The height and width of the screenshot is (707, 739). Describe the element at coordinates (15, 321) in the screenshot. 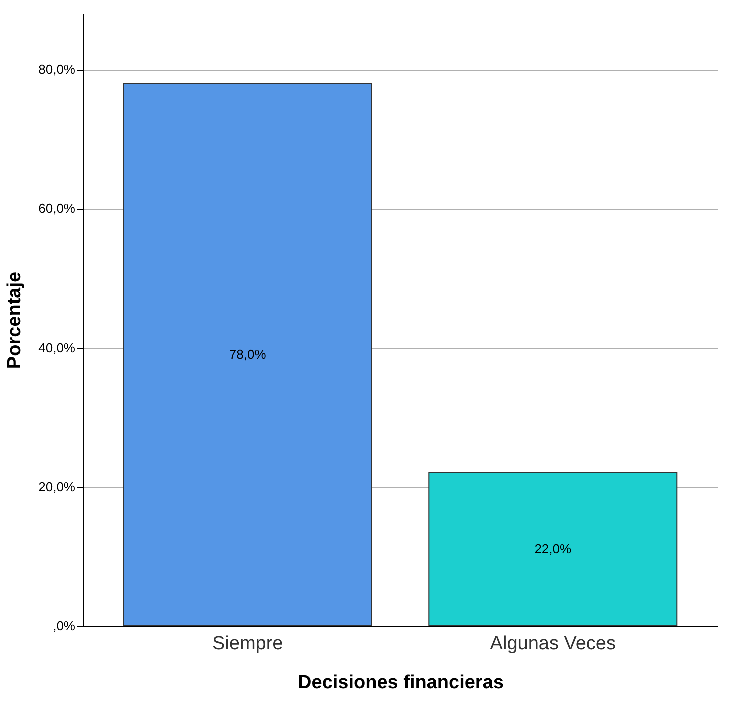

I see `y-axis-title: Porcentaje` at that location.